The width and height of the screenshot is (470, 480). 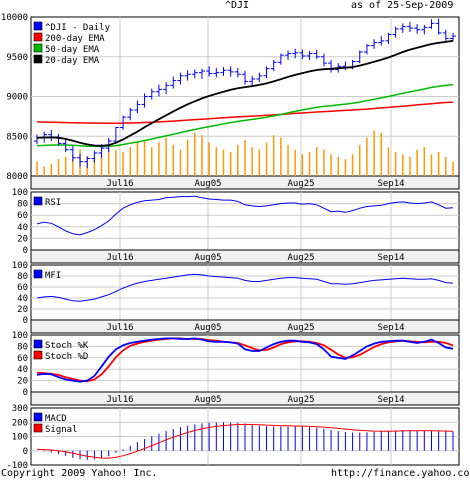 I want to click on rsi-y-tick-label: 100, so click(x=20, y=193).